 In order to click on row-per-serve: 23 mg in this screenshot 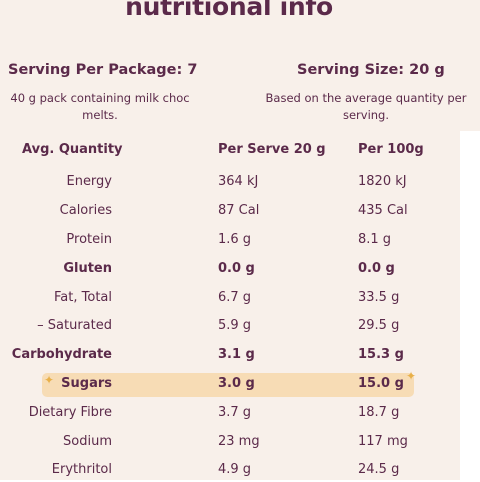, I will do `click(239, 441)`.